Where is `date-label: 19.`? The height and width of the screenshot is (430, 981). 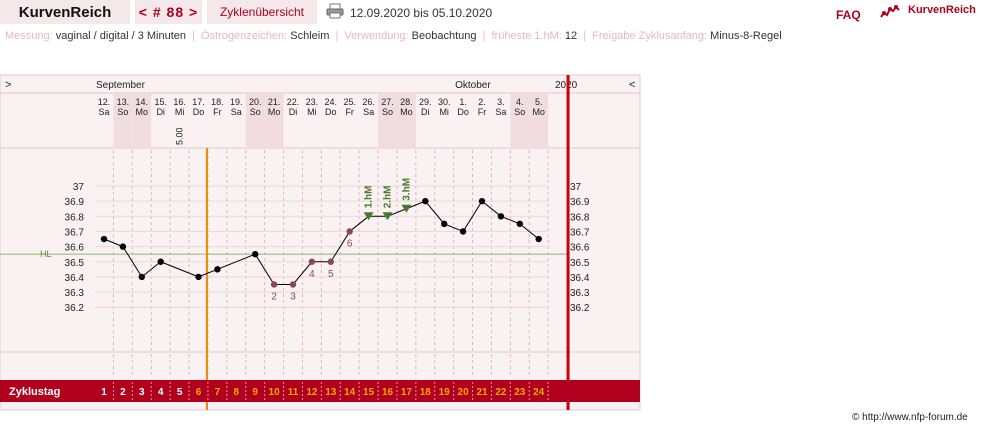 date-label: 19. is located at coordinates (236, 102).